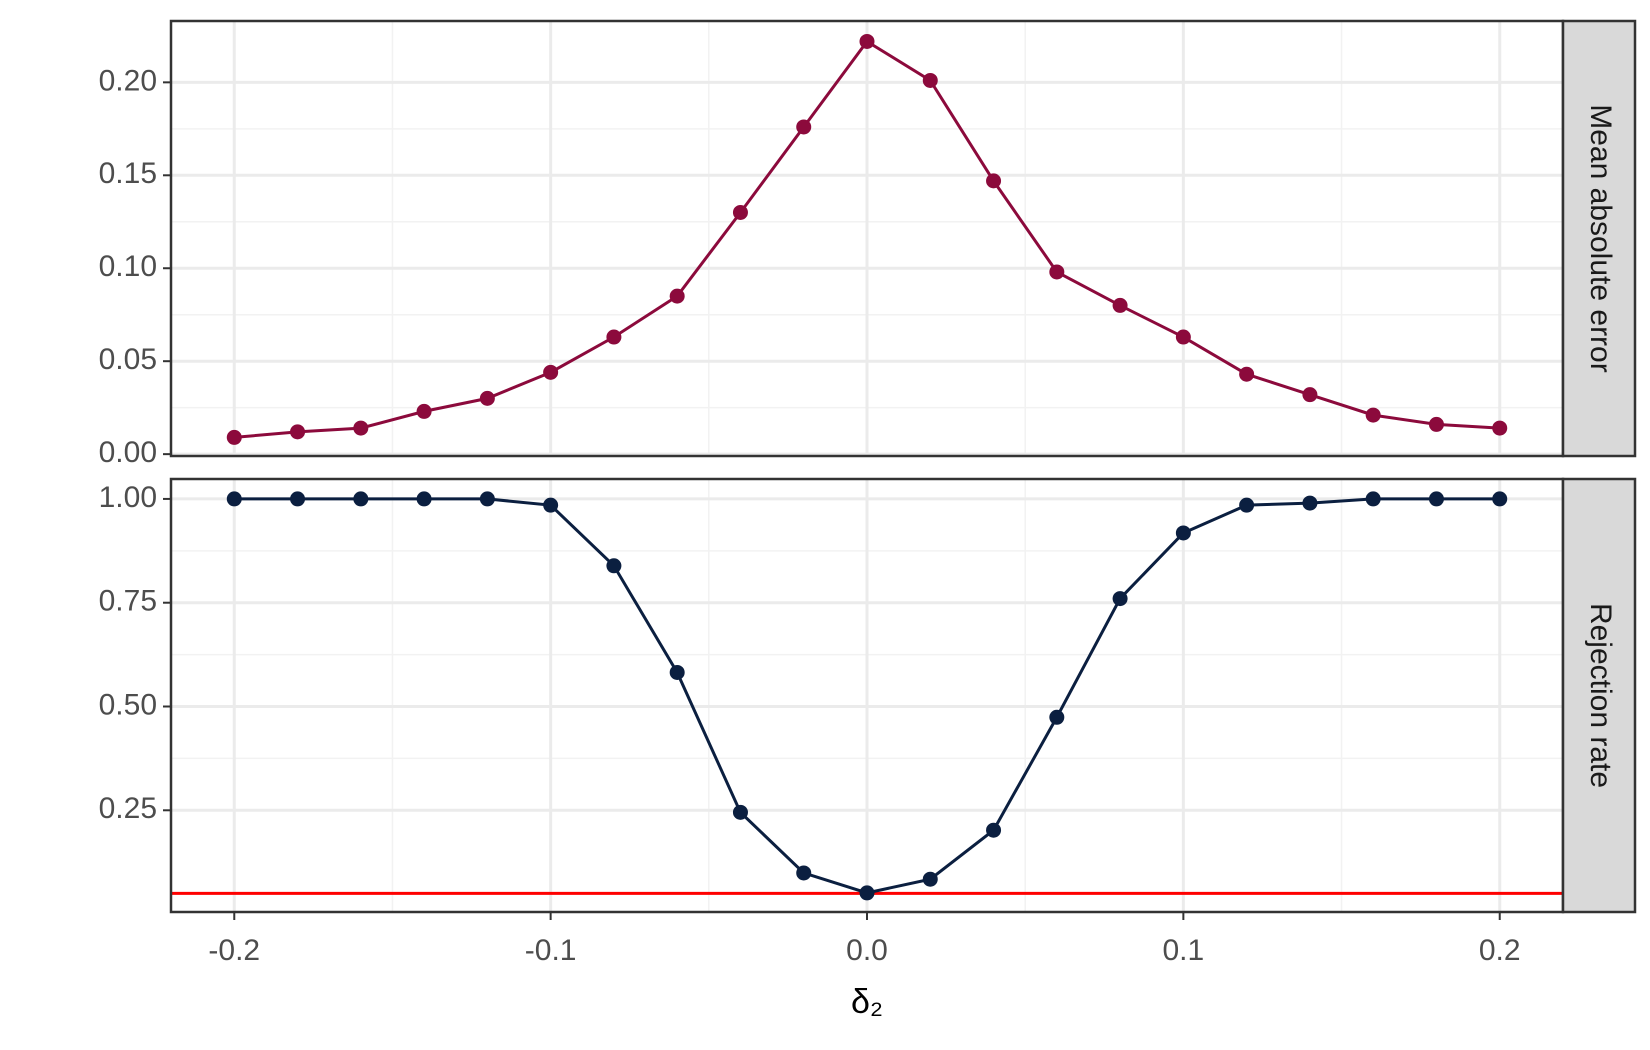 This screenshot has height=1050, width=1650. What do you see at coordinates (867, 950) in the screenshot?
I see `x-tick-label: 0.0` at bounding box center [867, 950].